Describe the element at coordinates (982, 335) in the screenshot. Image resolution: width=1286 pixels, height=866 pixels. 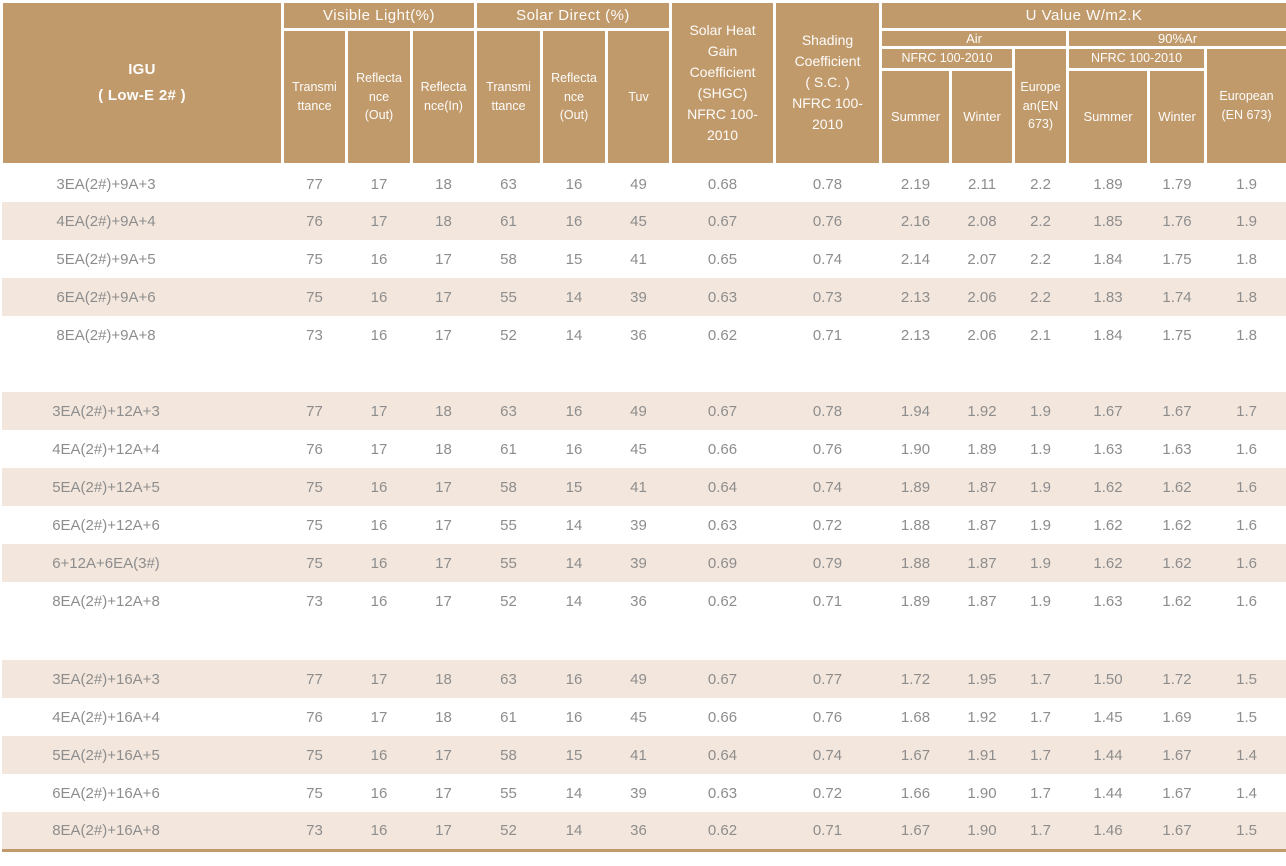
I see `value-cell-air_winter: 2.06` at that location.